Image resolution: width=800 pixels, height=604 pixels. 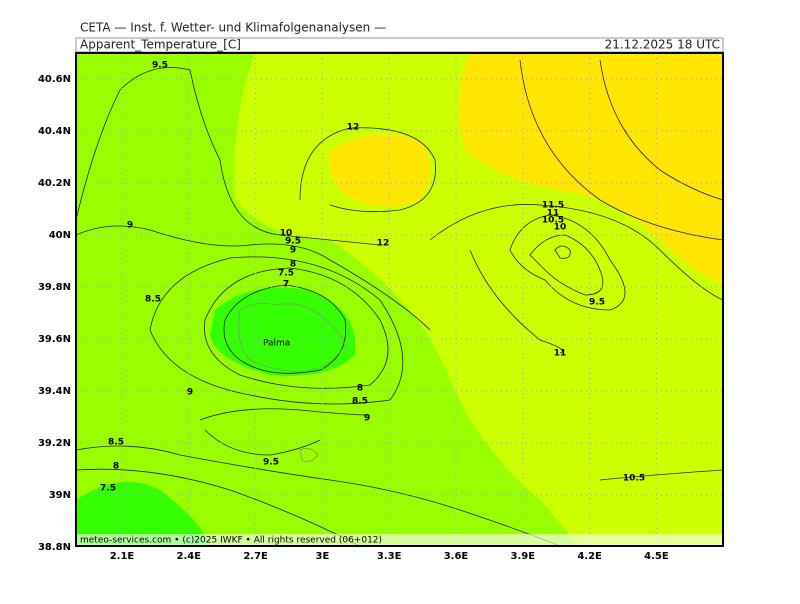 What do you see at coordinates (54, 131) in the screenshot?
I see `lat-label: 40.4N` at bounding box center [54, 131].